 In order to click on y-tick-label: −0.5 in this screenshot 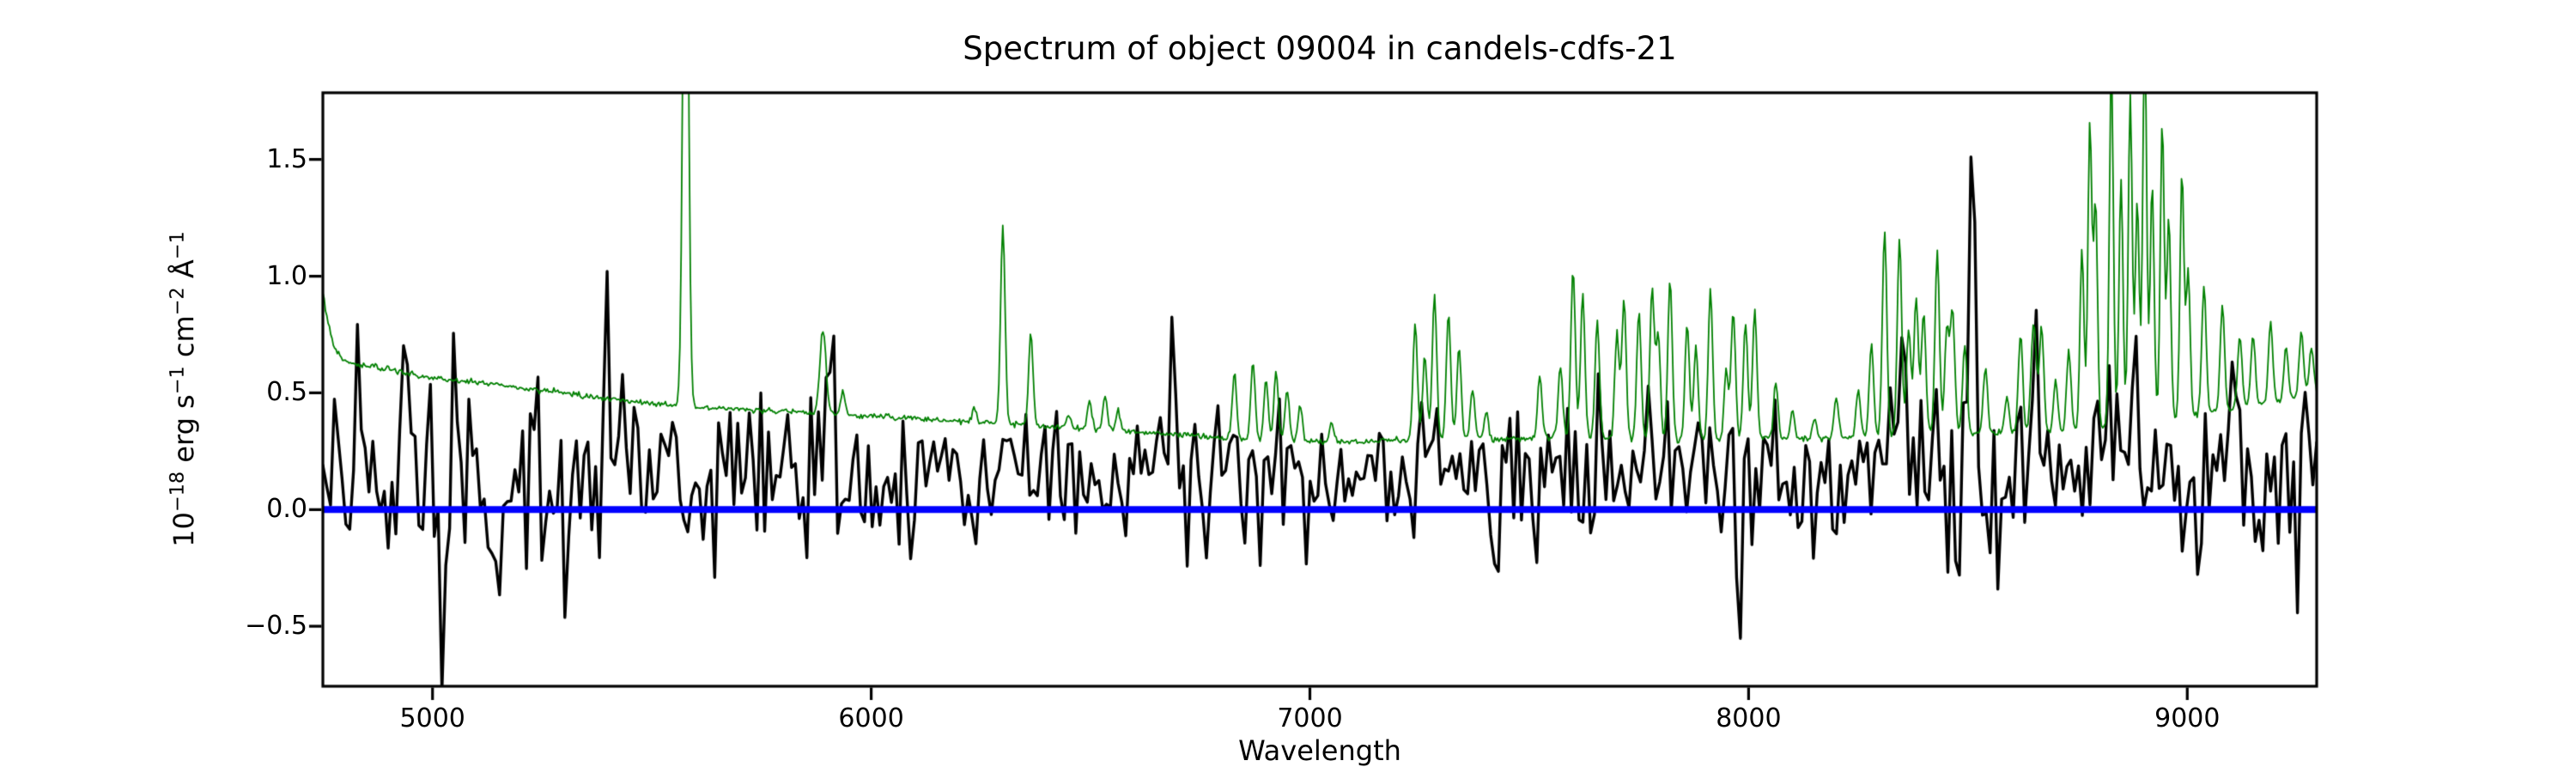, I will do `click(276, 626)`.